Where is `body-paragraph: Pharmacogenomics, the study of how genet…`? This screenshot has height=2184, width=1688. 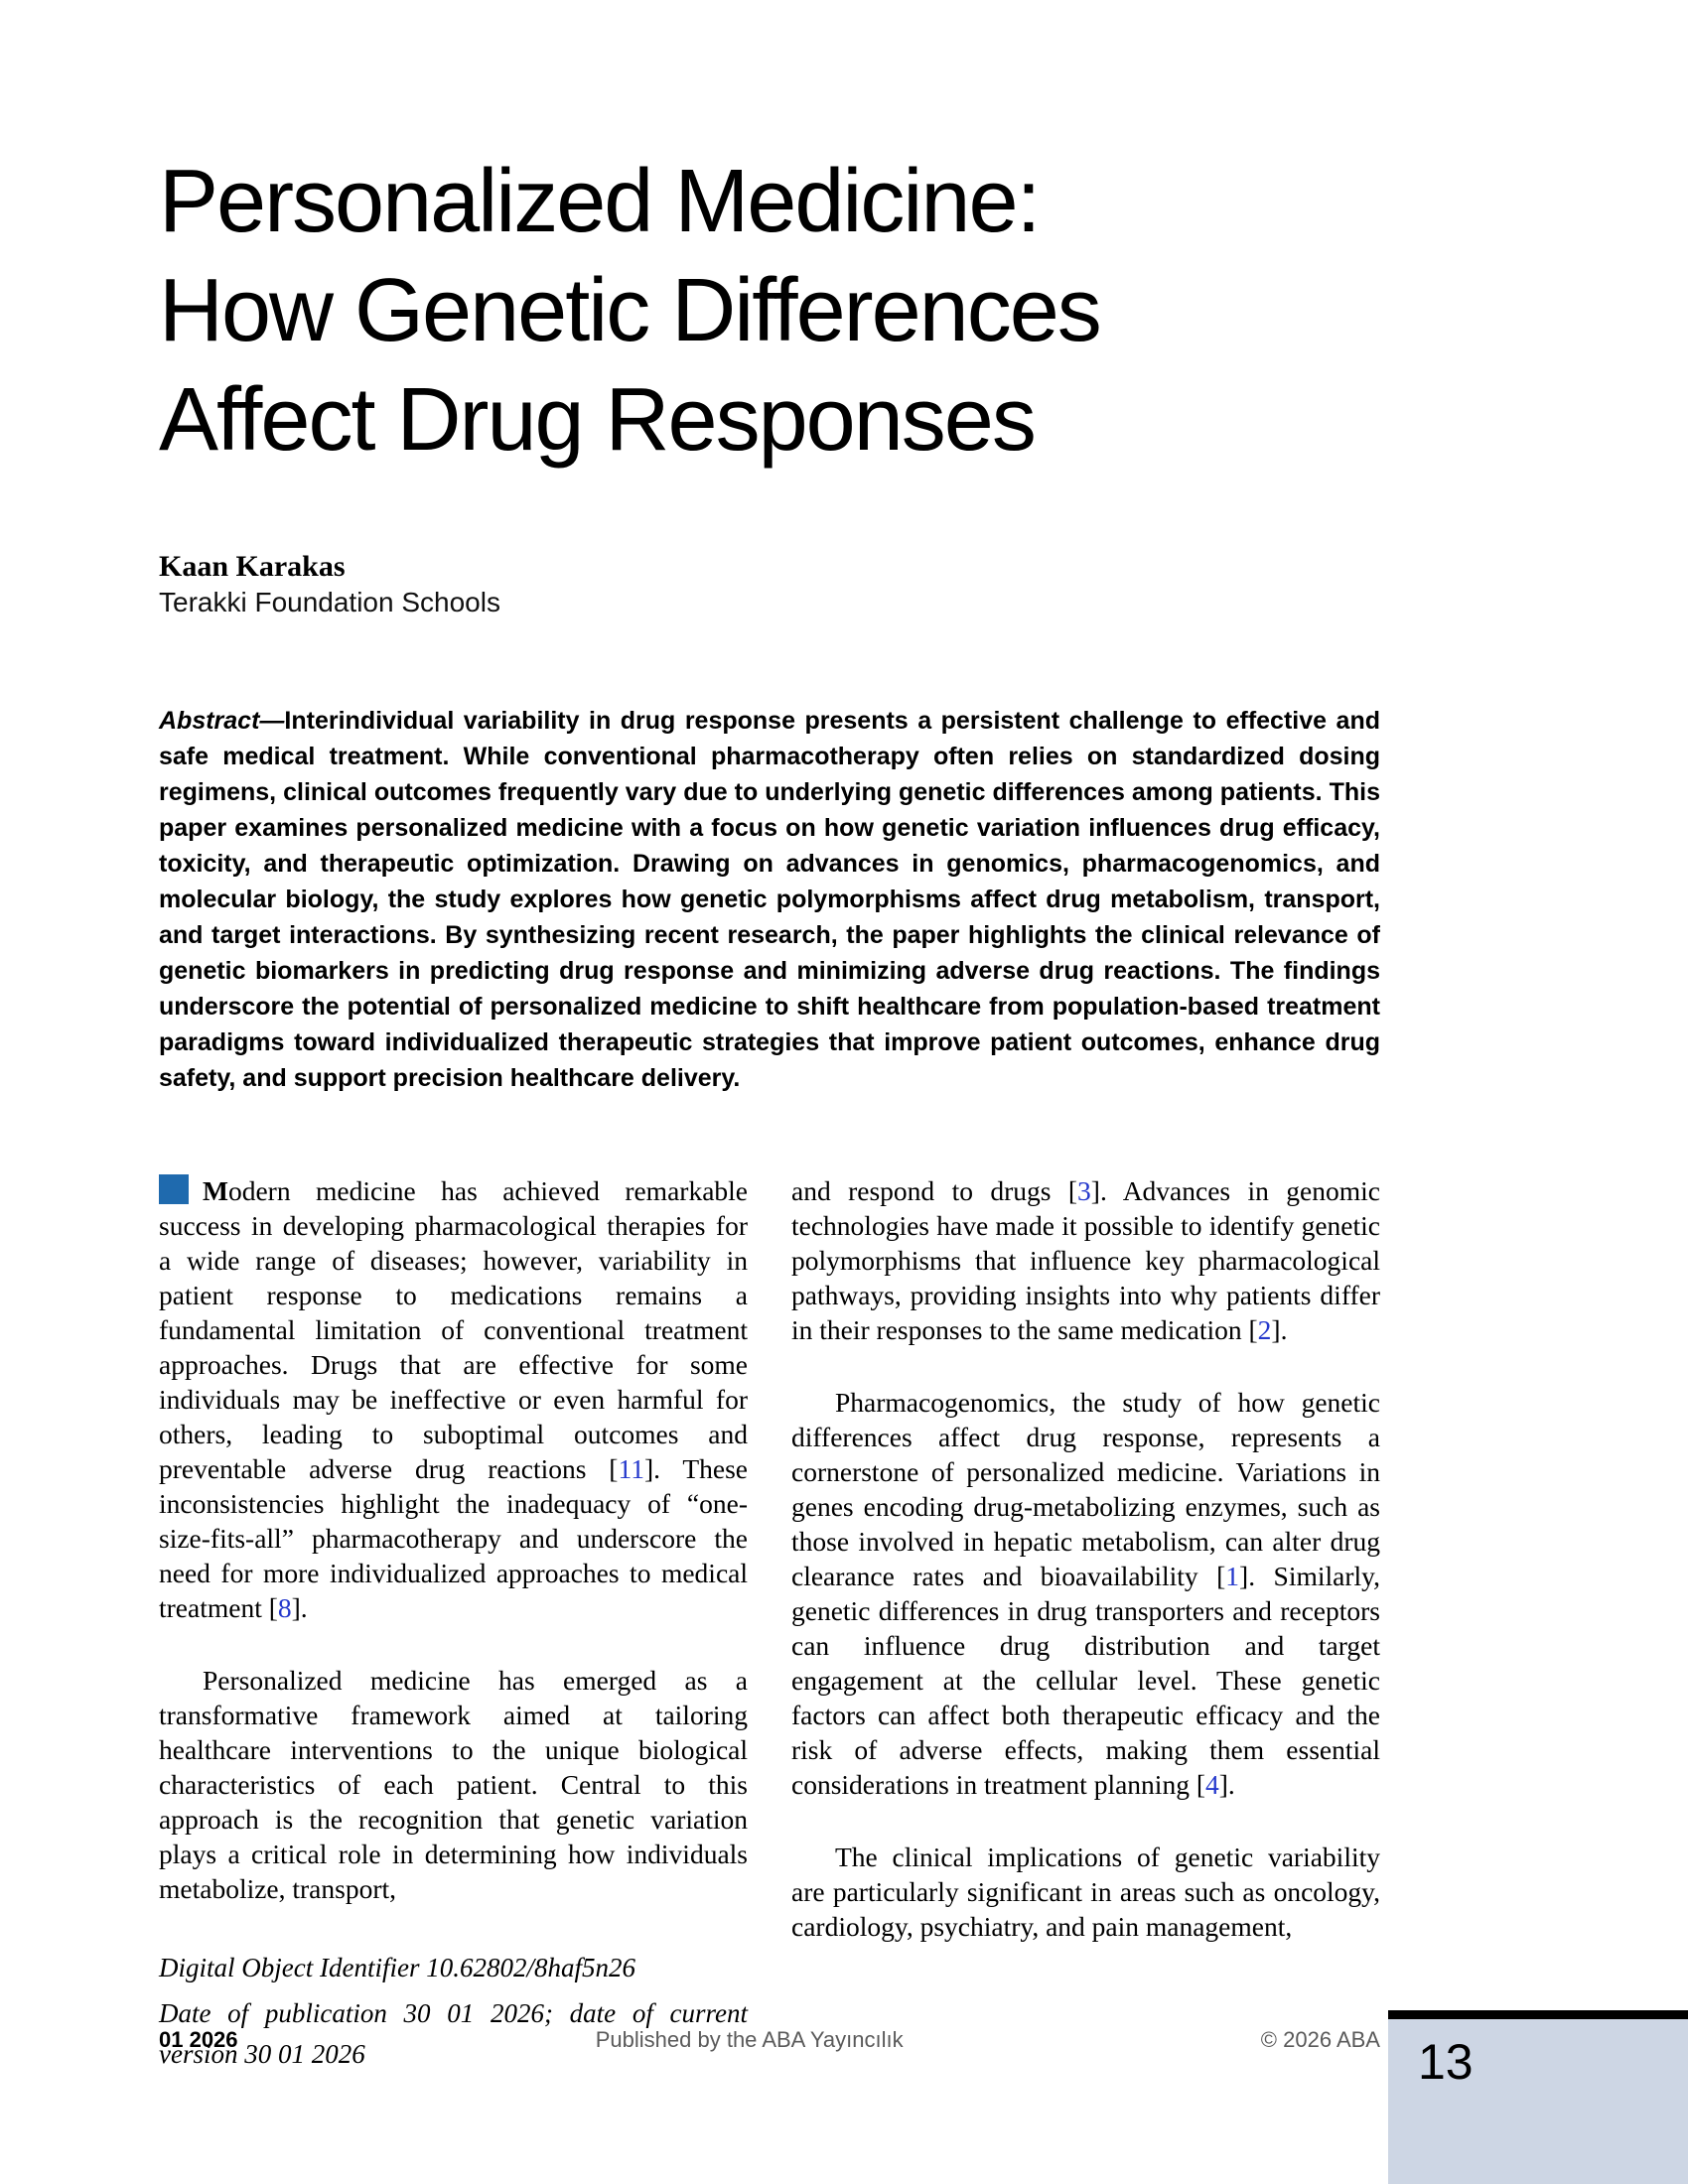
body-paragraph: Pharmacogenomics, the study of how genet… is located at coordinates (1085, 1593).